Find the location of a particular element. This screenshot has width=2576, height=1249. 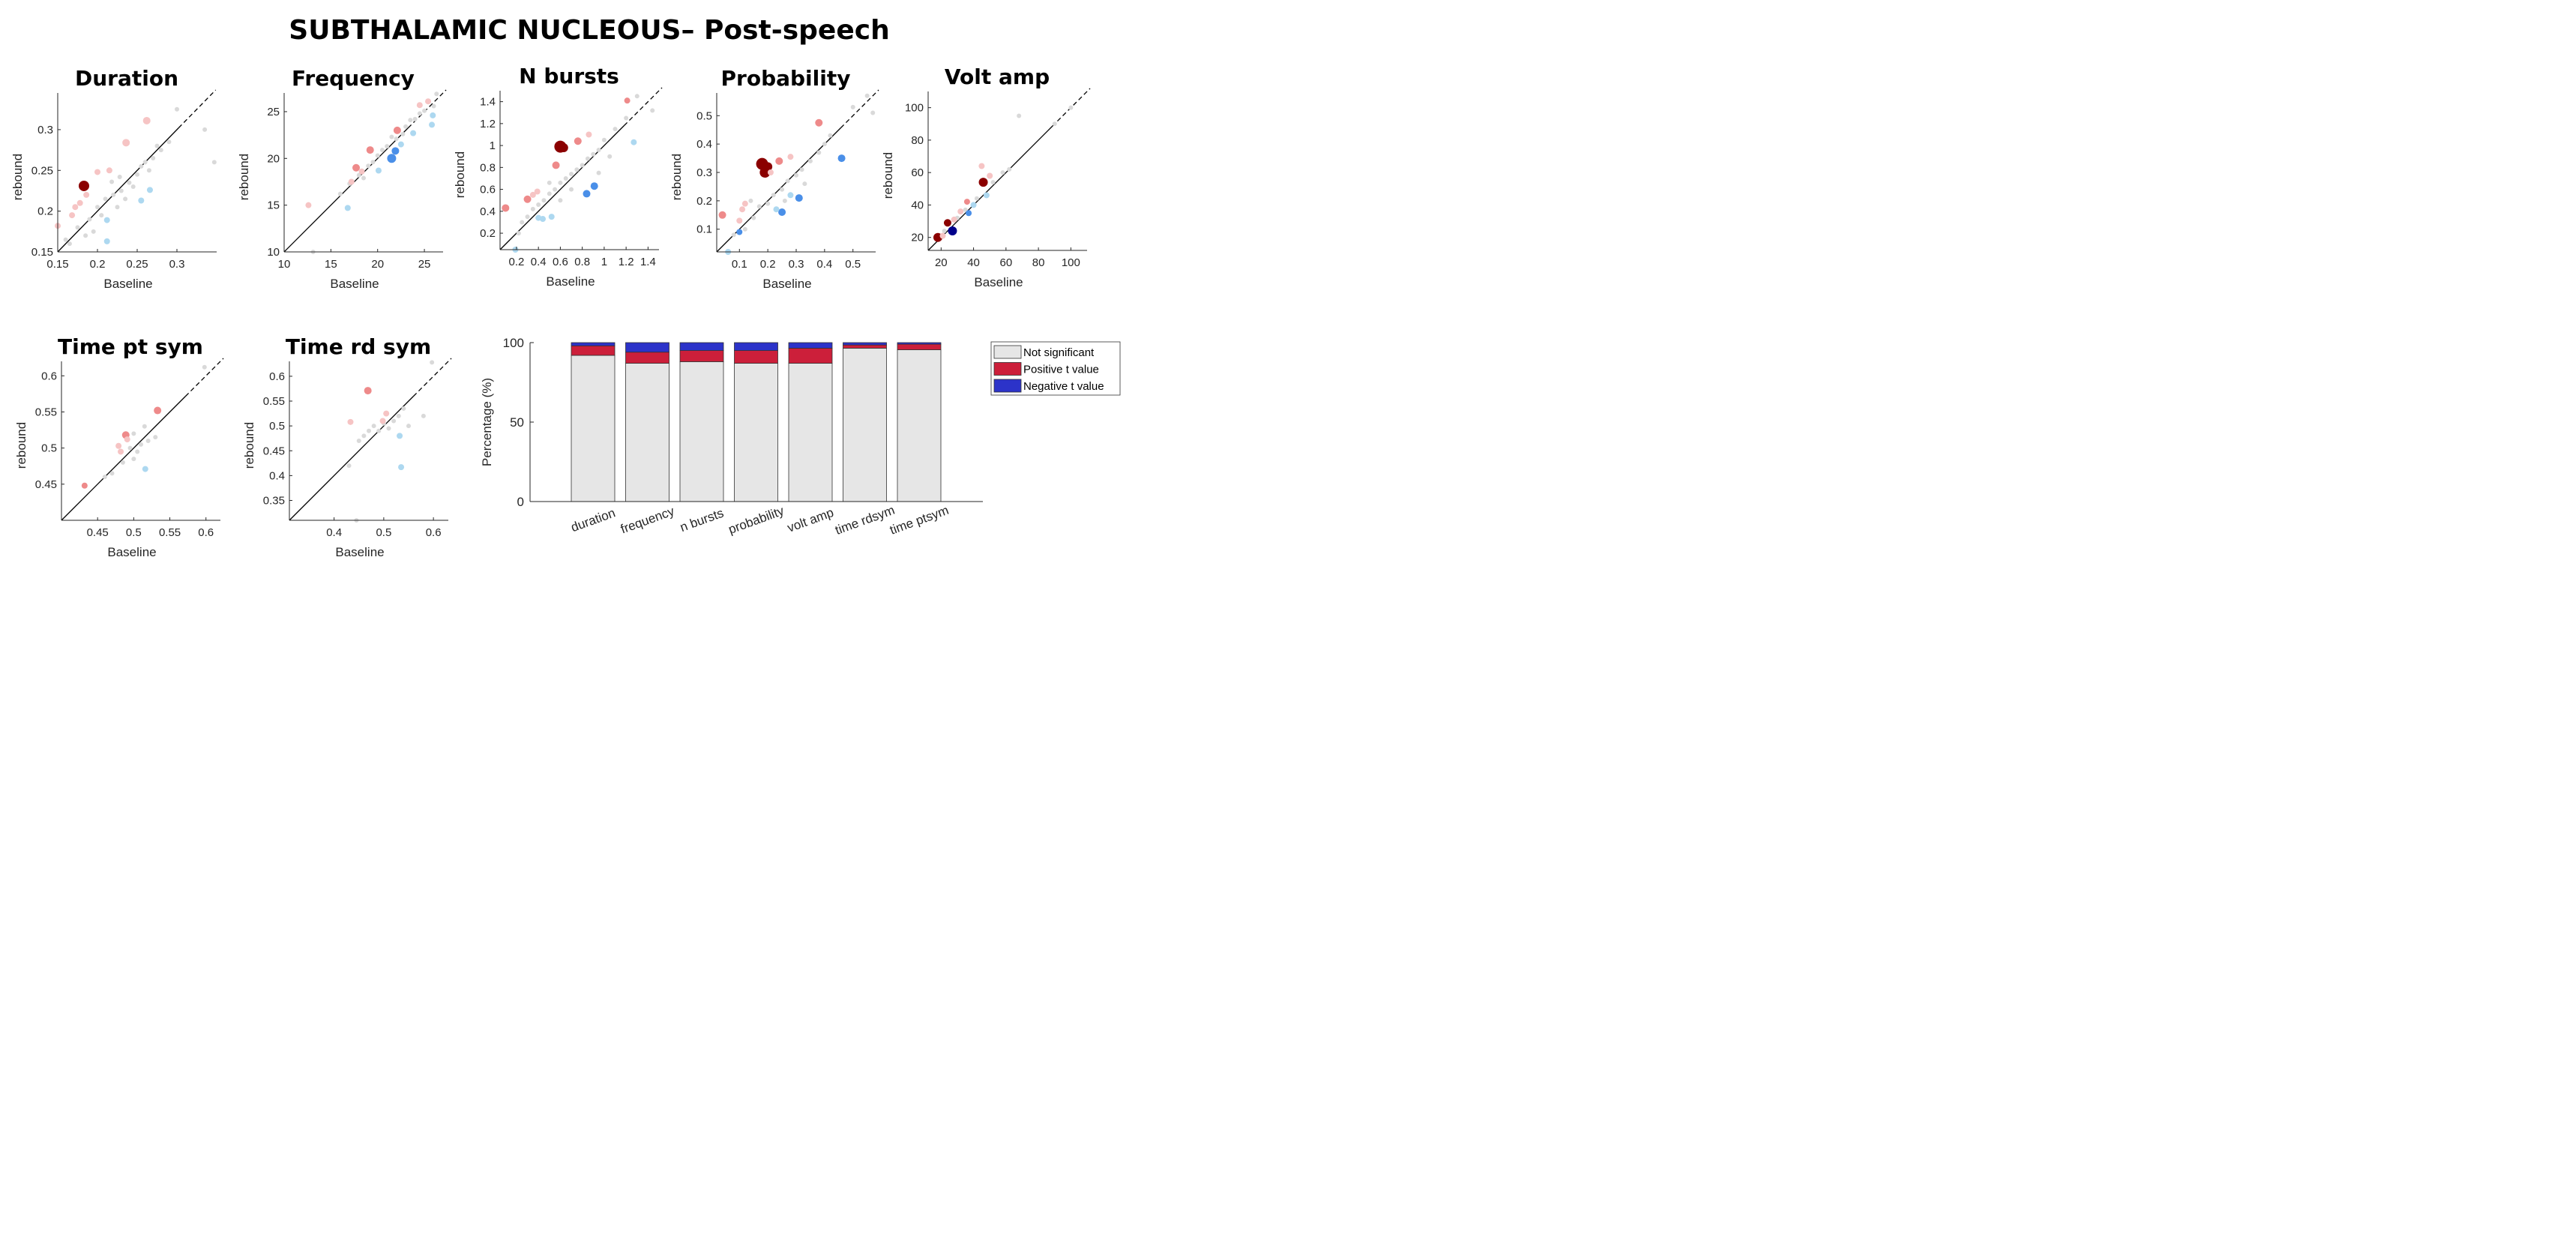

x-tick-label: 80 is located at coordinates (1039, 262).